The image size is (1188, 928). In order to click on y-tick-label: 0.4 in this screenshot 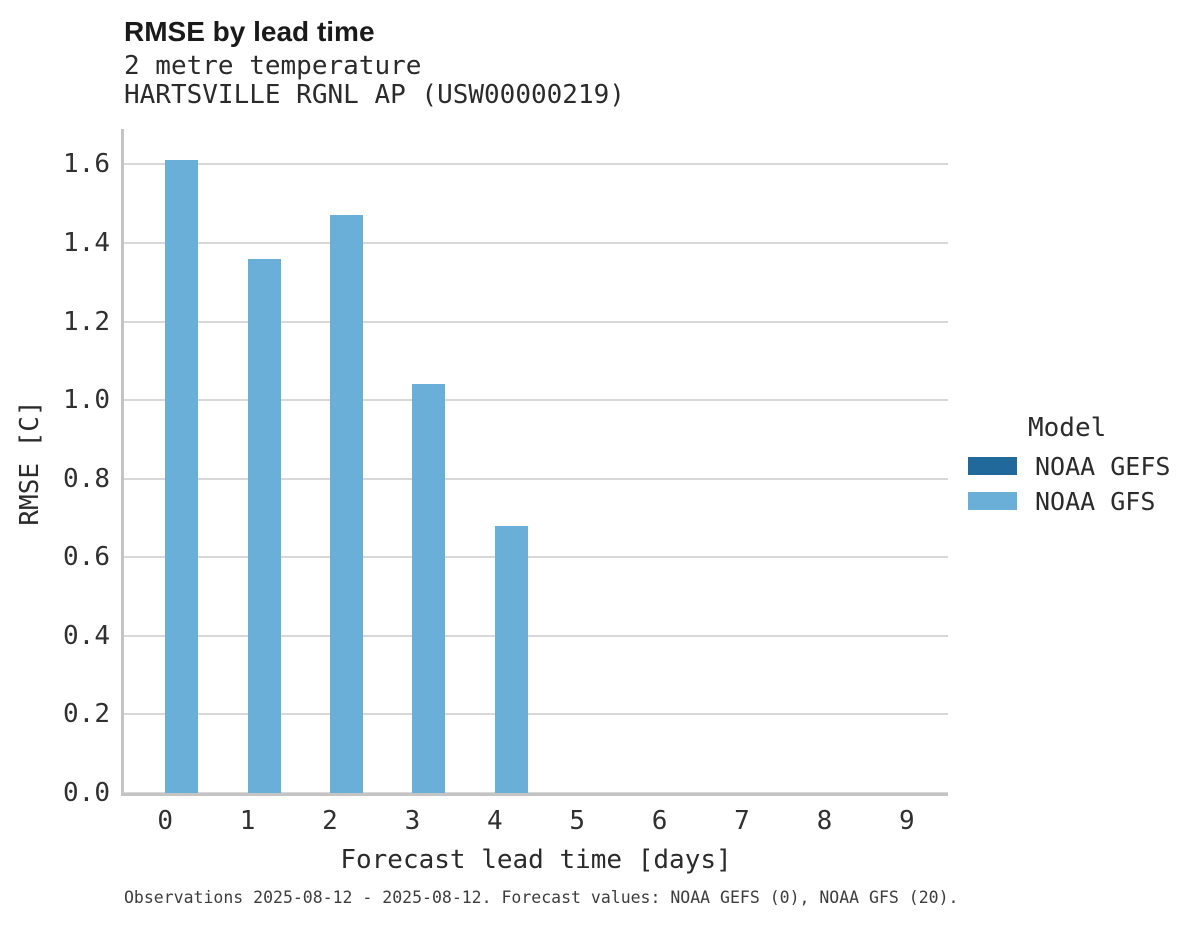, I will do `click(86, 635)`.